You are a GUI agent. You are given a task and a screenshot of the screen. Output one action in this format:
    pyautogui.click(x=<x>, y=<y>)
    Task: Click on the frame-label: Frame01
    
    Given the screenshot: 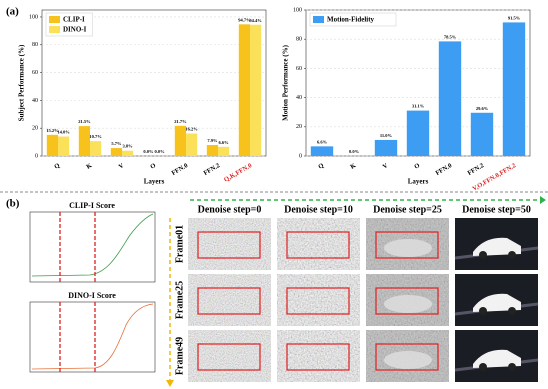 What is the action you would take?
    pyautogui.click(x=179, y=244)
    